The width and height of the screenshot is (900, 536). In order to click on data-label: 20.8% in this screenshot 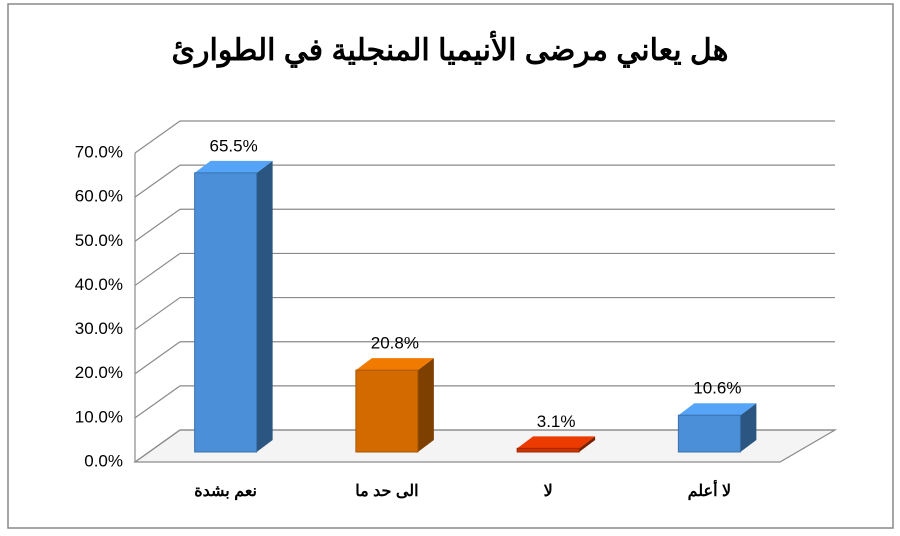, I will do `click(395, 343)`.